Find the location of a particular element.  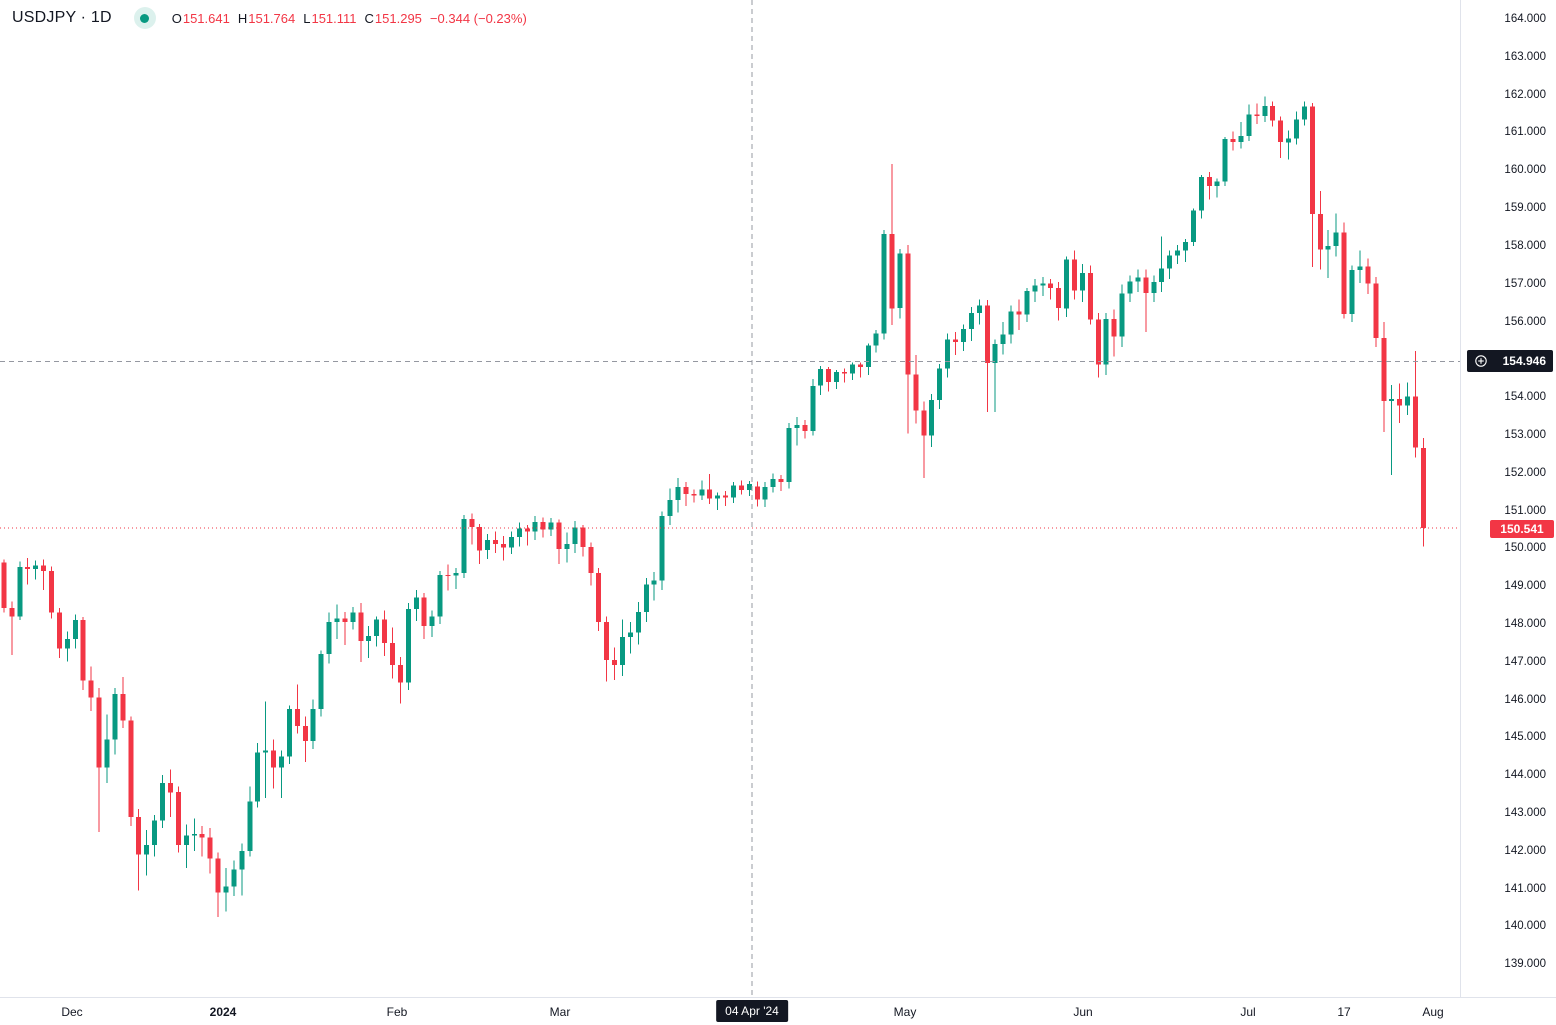

price-tick: 159.000 is located at coordinates (1525, 208).